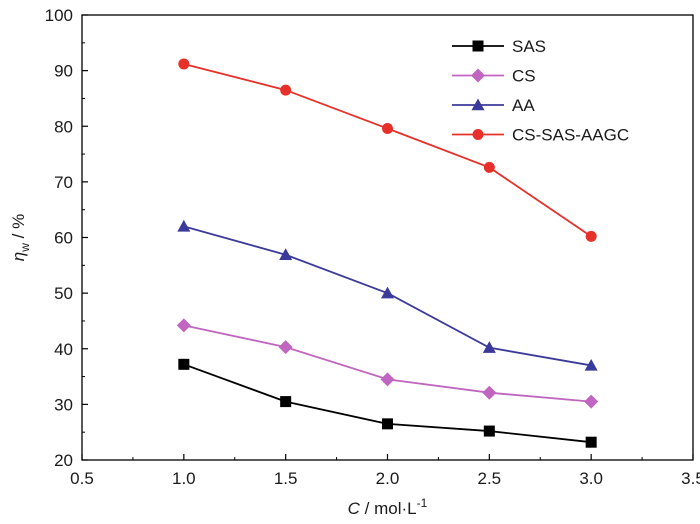 This screenshot has height=524, width=700. Describe the element at coordinates (63, 238) in the screenshot. I see `y-tick-label: 60` at that location.